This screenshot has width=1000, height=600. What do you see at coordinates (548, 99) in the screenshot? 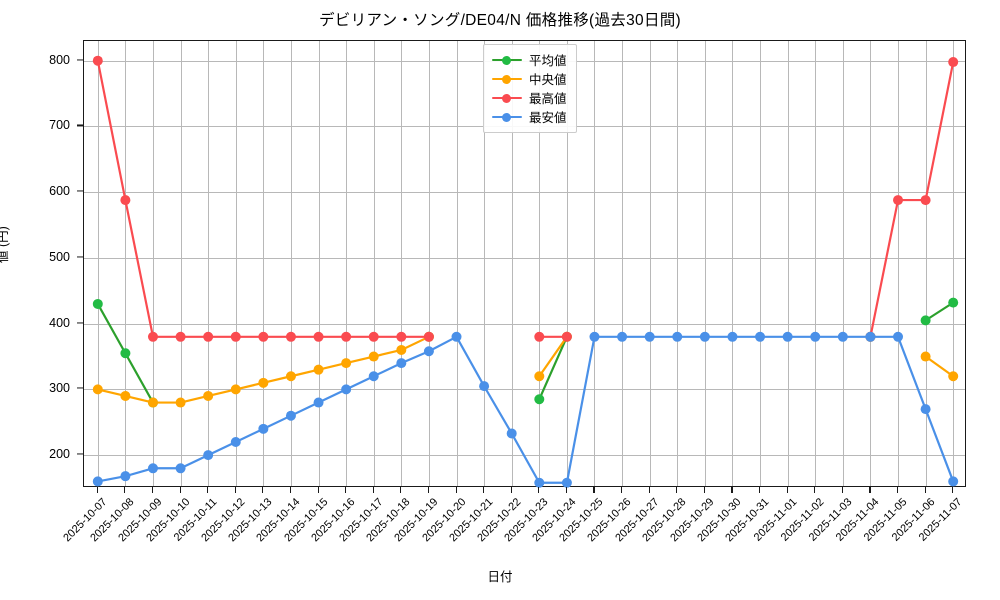
I see `legend-label: 最高値` at bounding box center [548, 99].